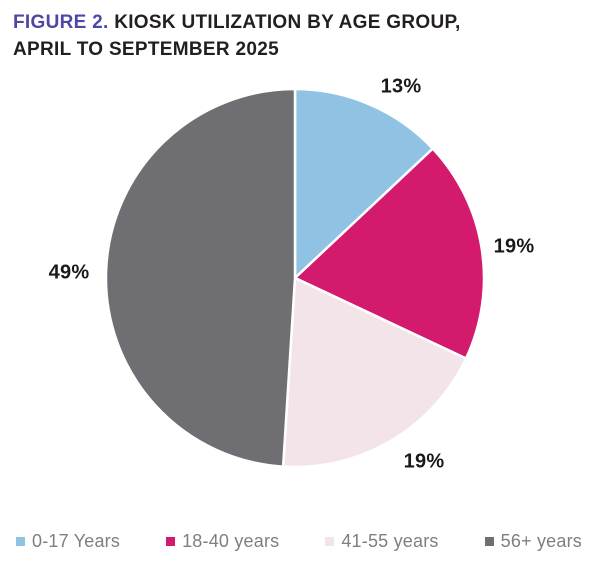  Describe the element at coordinates (541, 540) in the screenshot. I see `legend-label-56-plus-years: 56+ years` at that location.